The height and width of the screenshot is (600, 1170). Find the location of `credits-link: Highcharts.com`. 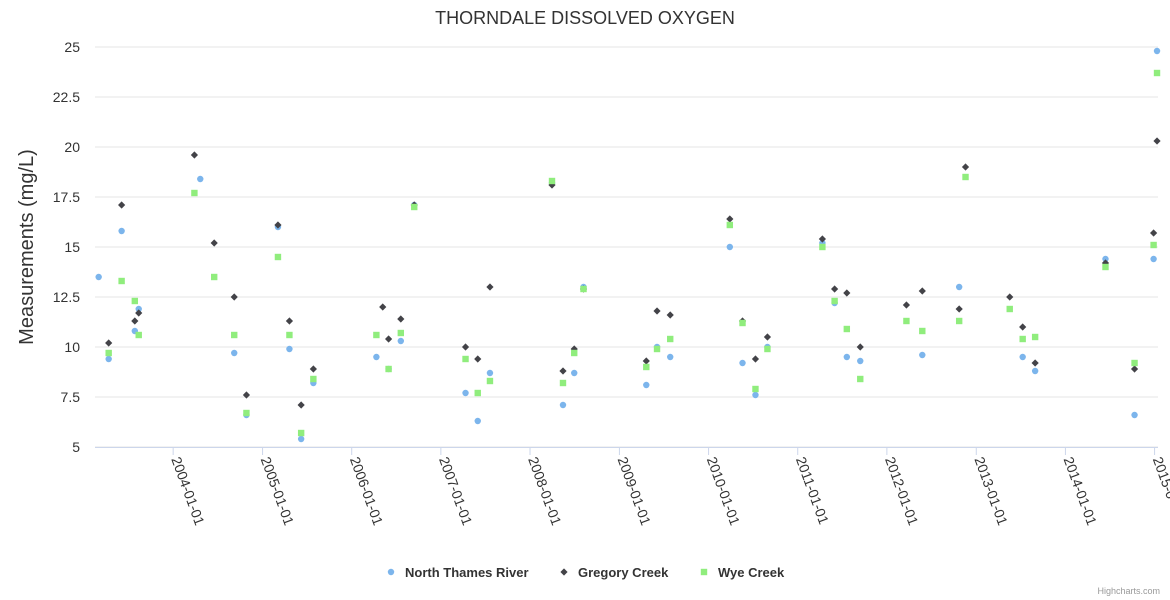

credits-link: Highcharts.com is located at coordinates (1128, 591).